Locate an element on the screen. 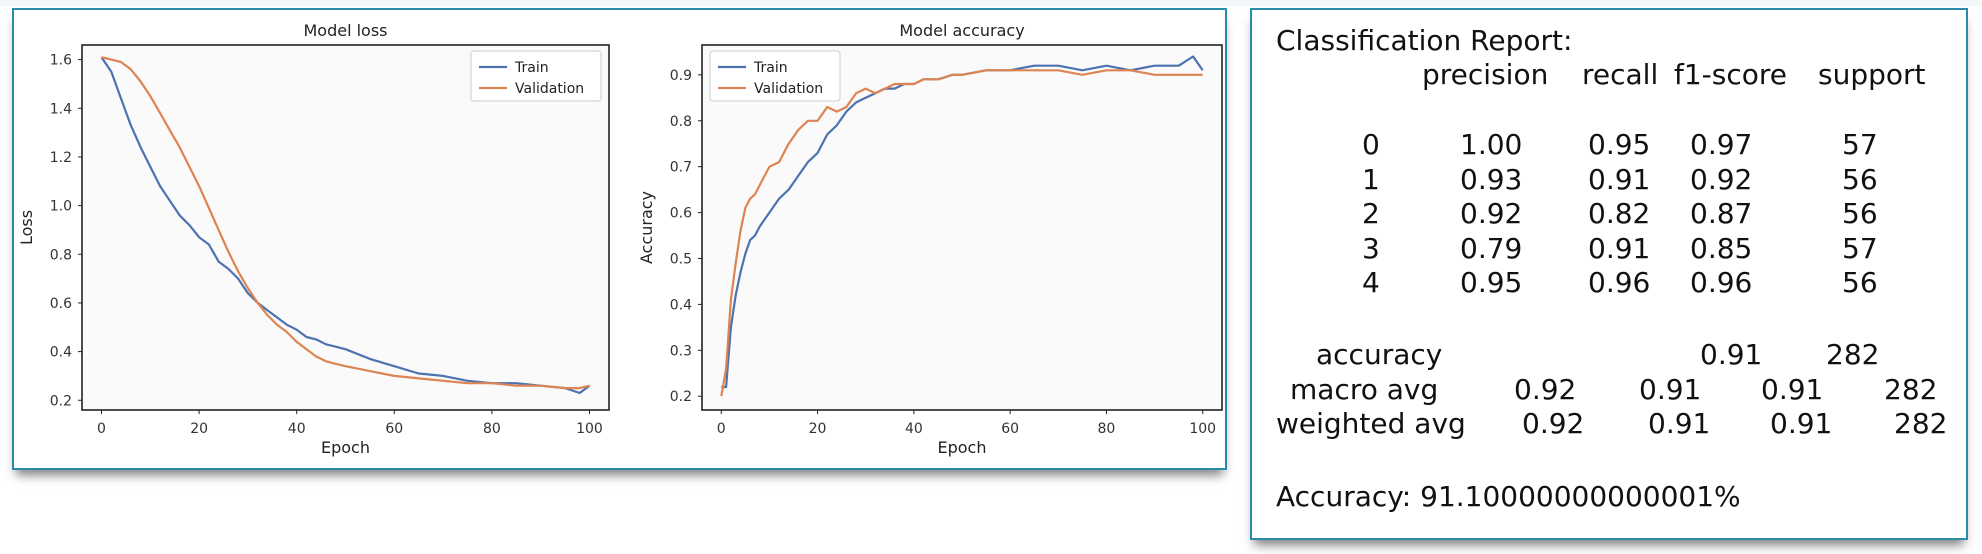 This screenshot has width=1982, height=554. y-tick-label: 0.9 is located at coordinates (681, 76).